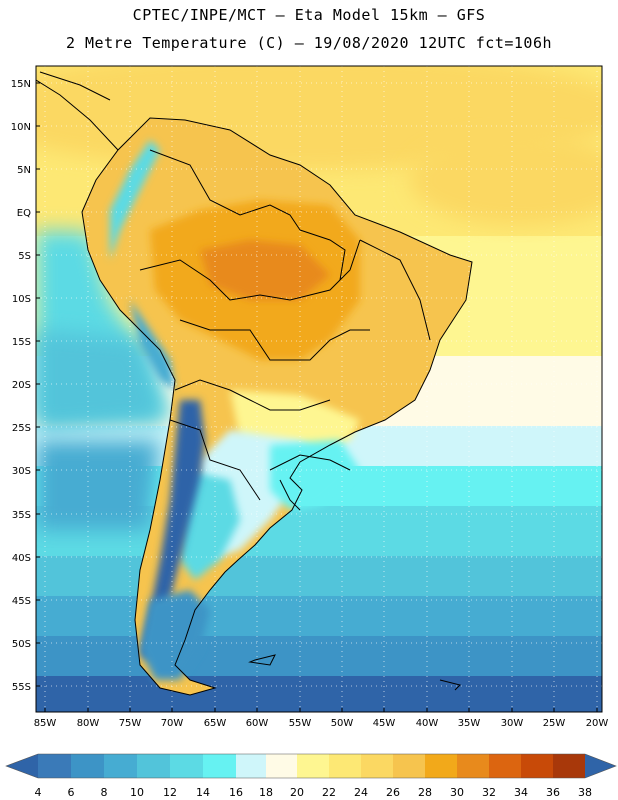  I want to click on lon-label: 50W, so click(342, 723).